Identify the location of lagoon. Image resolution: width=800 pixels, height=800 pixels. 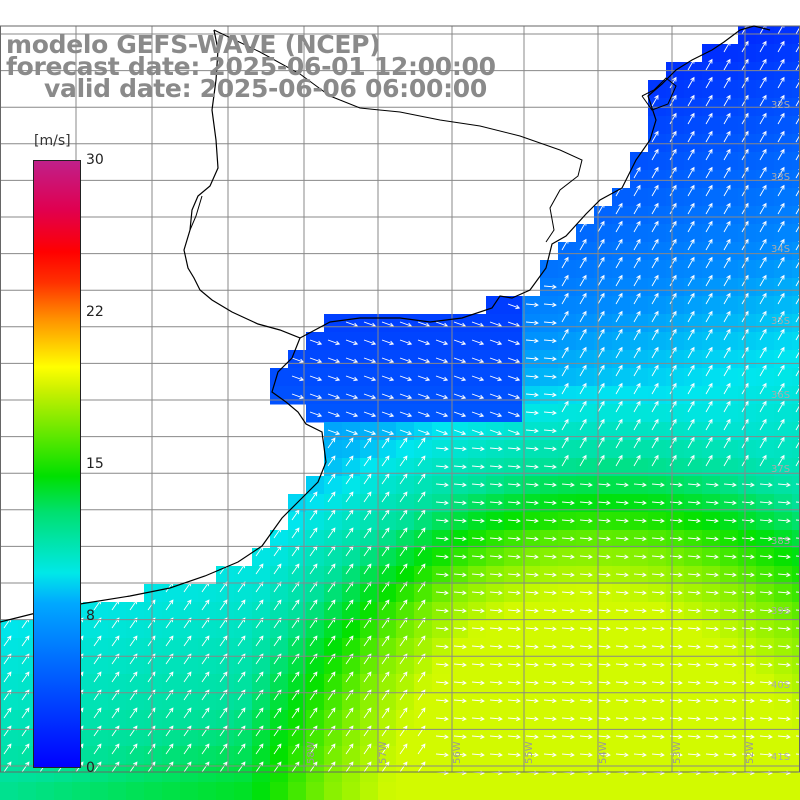
(659, 94).